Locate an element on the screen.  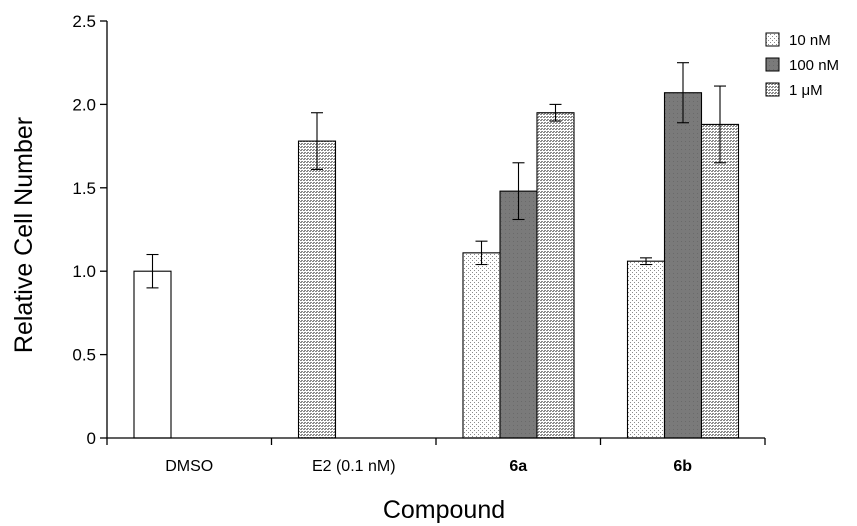
y-tick-label: 0 is located at coordinates (91, 438).